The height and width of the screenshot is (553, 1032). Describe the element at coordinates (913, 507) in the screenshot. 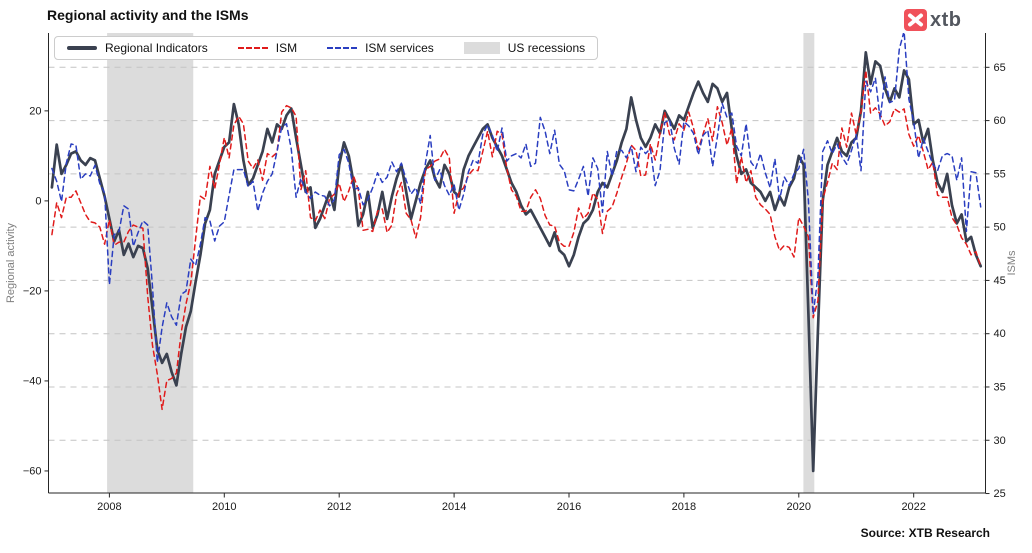

I see `x-tick-label: 2022` at that location.